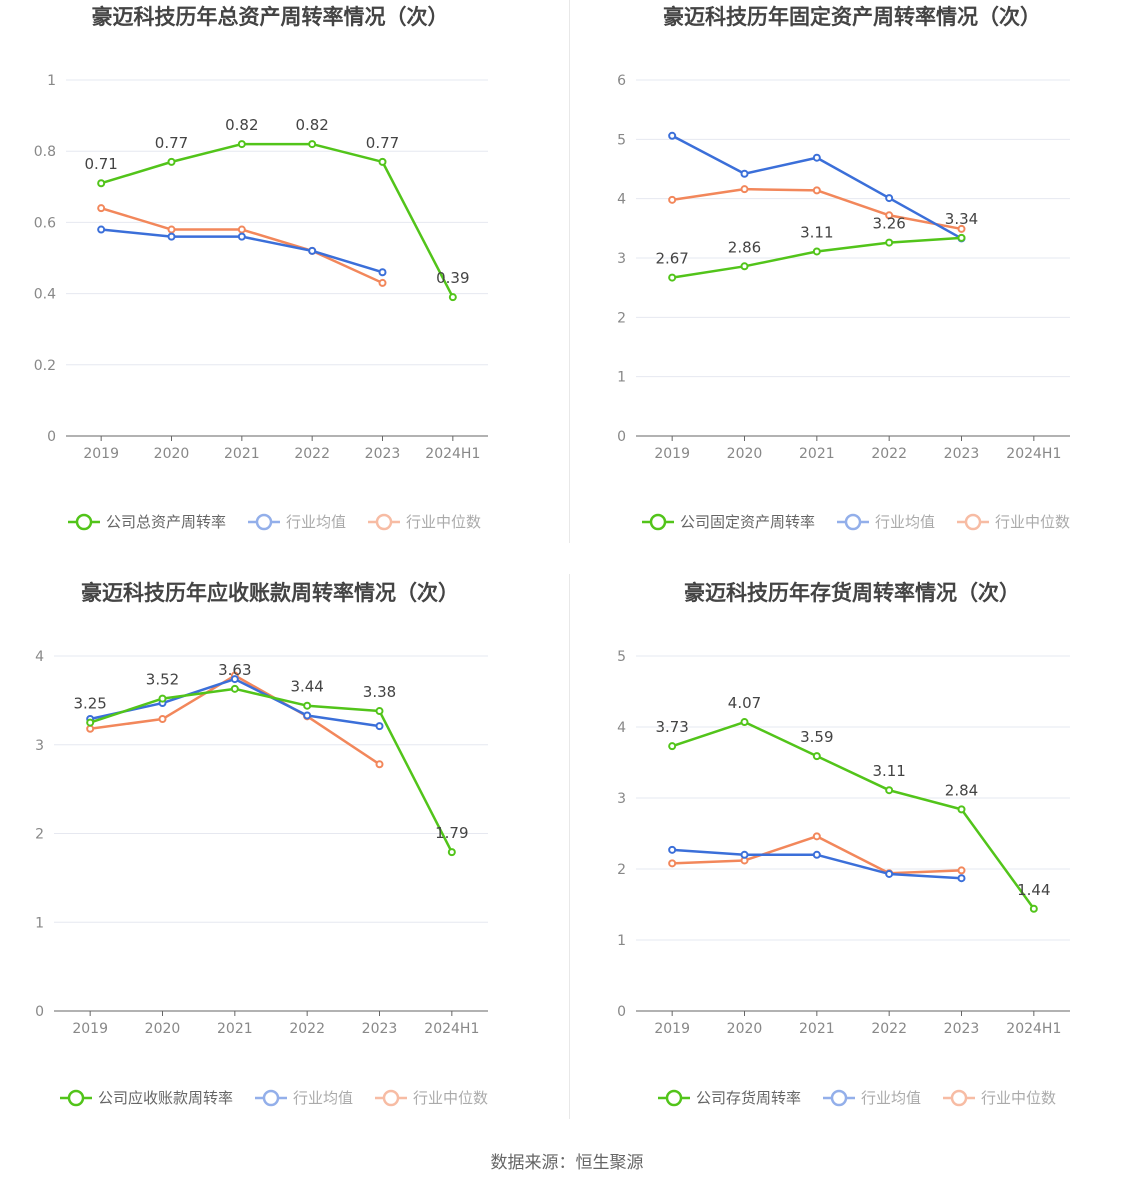 This screenshot has height=1188, width=1134. Describe the element at coordinates (816, 737) in the screenshot. I see `data-label: 3.59` at that location.